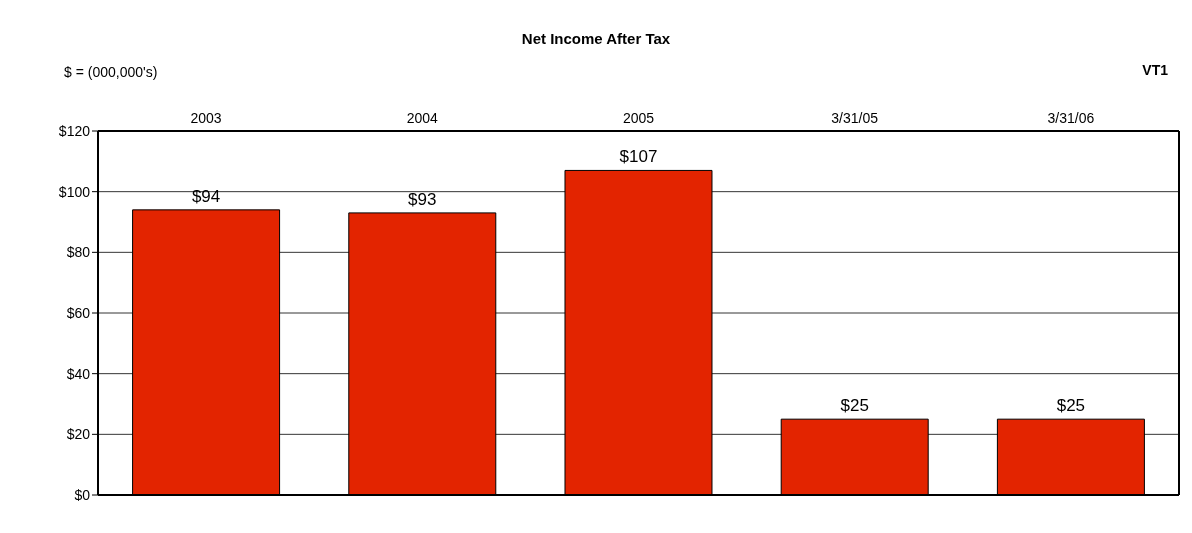 This screenshot has height=533, width=1192. I want to click on text: $ = (000,000's), so click(111, 72).